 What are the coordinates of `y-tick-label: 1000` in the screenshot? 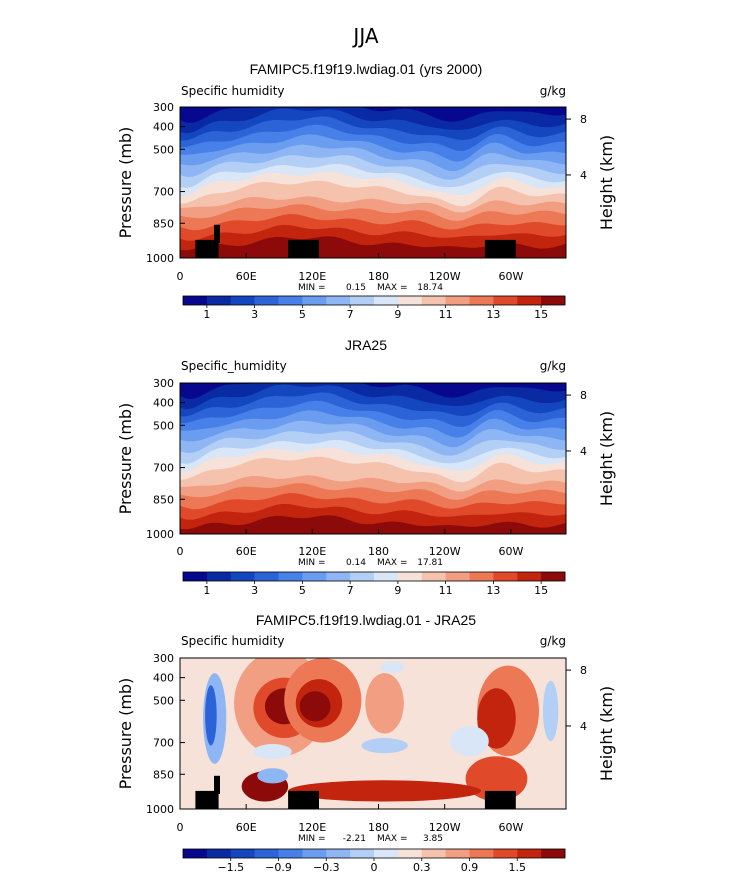 It's located at (160, 534).